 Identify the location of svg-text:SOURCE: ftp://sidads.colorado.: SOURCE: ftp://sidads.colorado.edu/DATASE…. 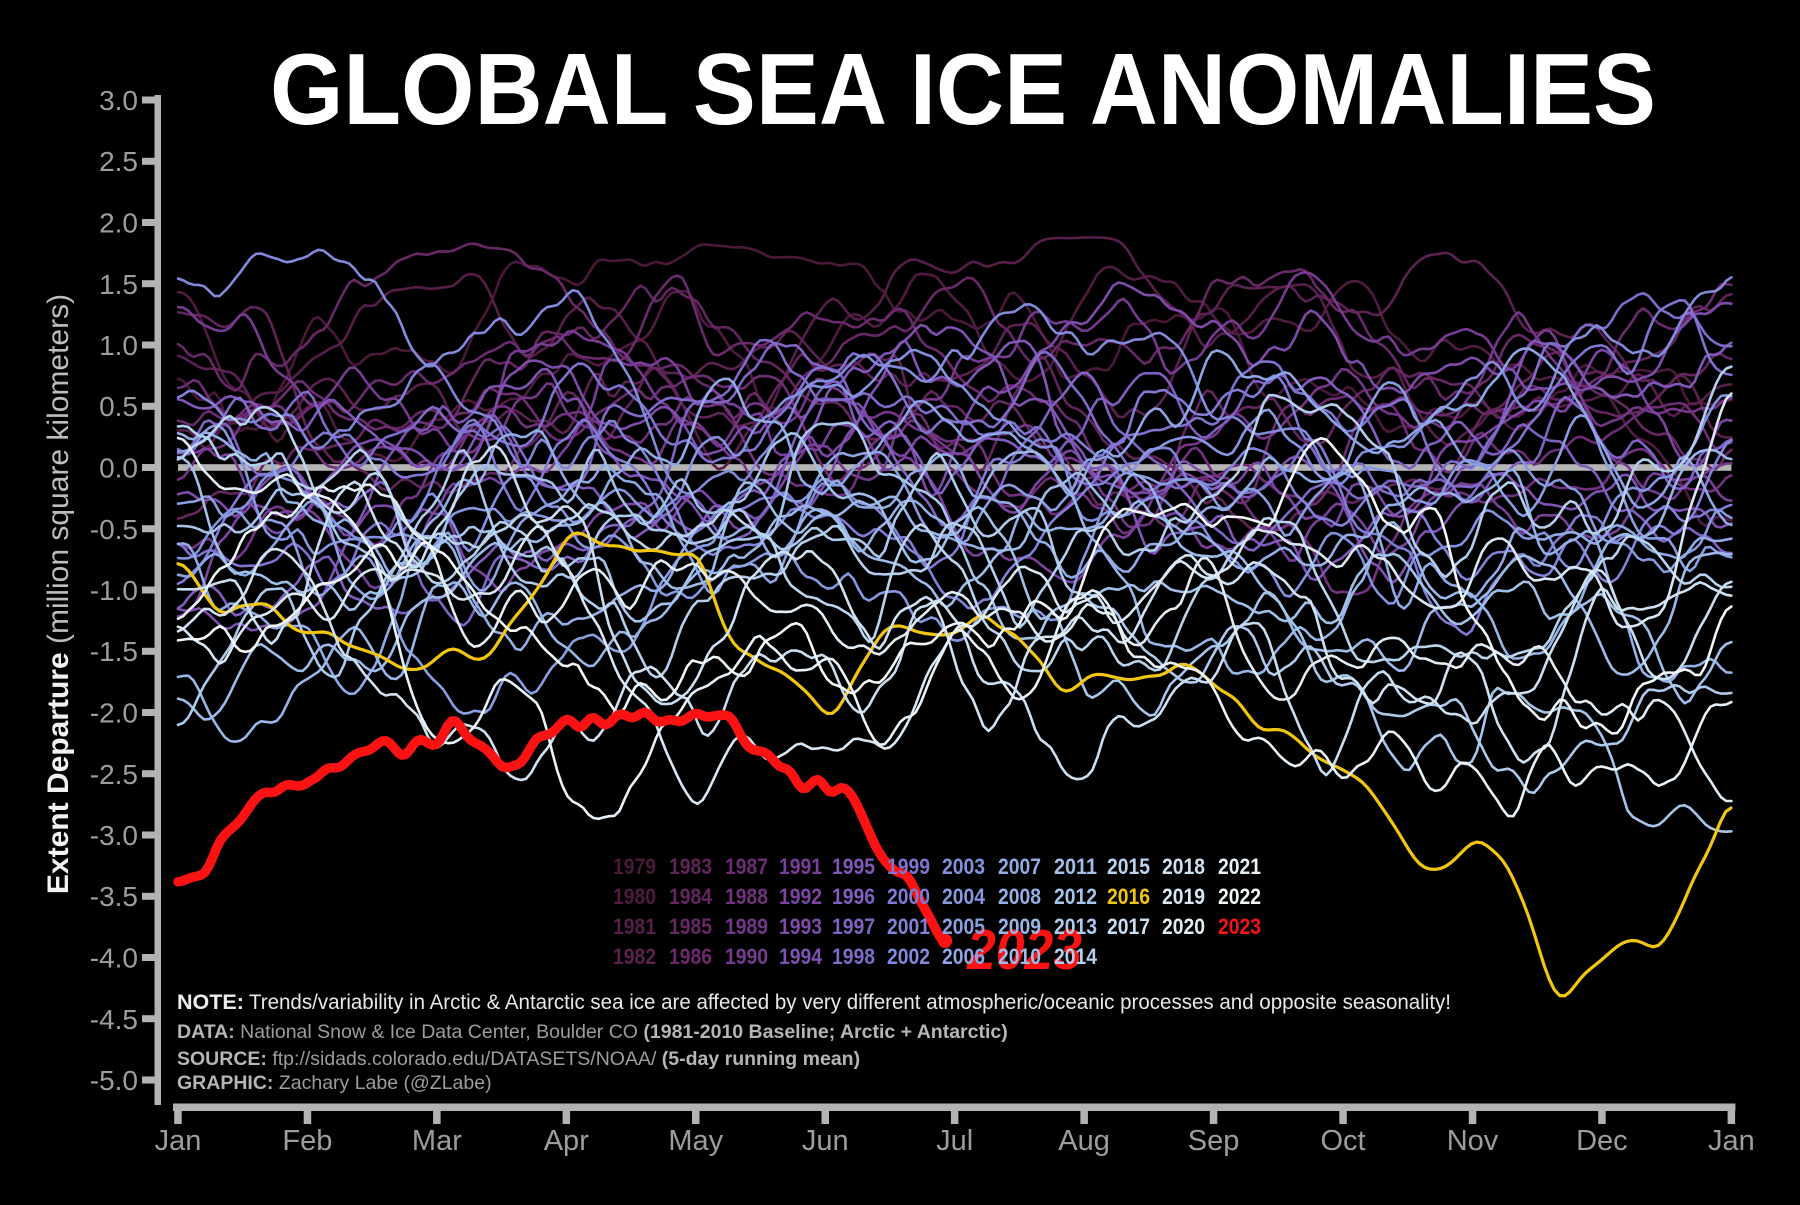
(518, 1059).